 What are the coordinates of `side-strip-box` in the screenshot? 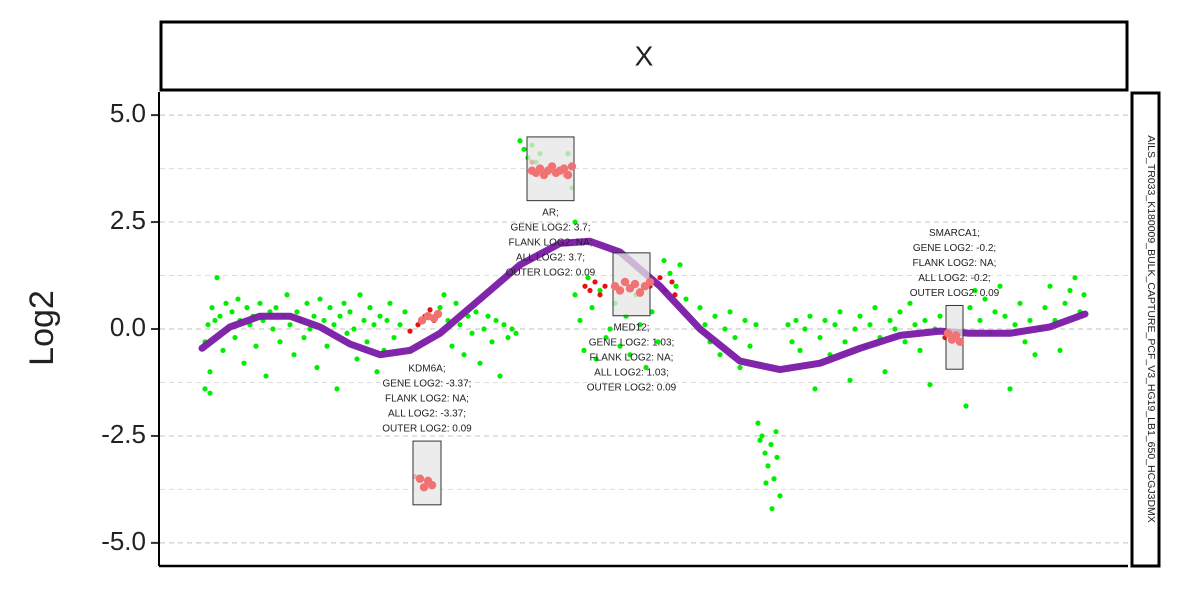 It's located at (1145, 329).